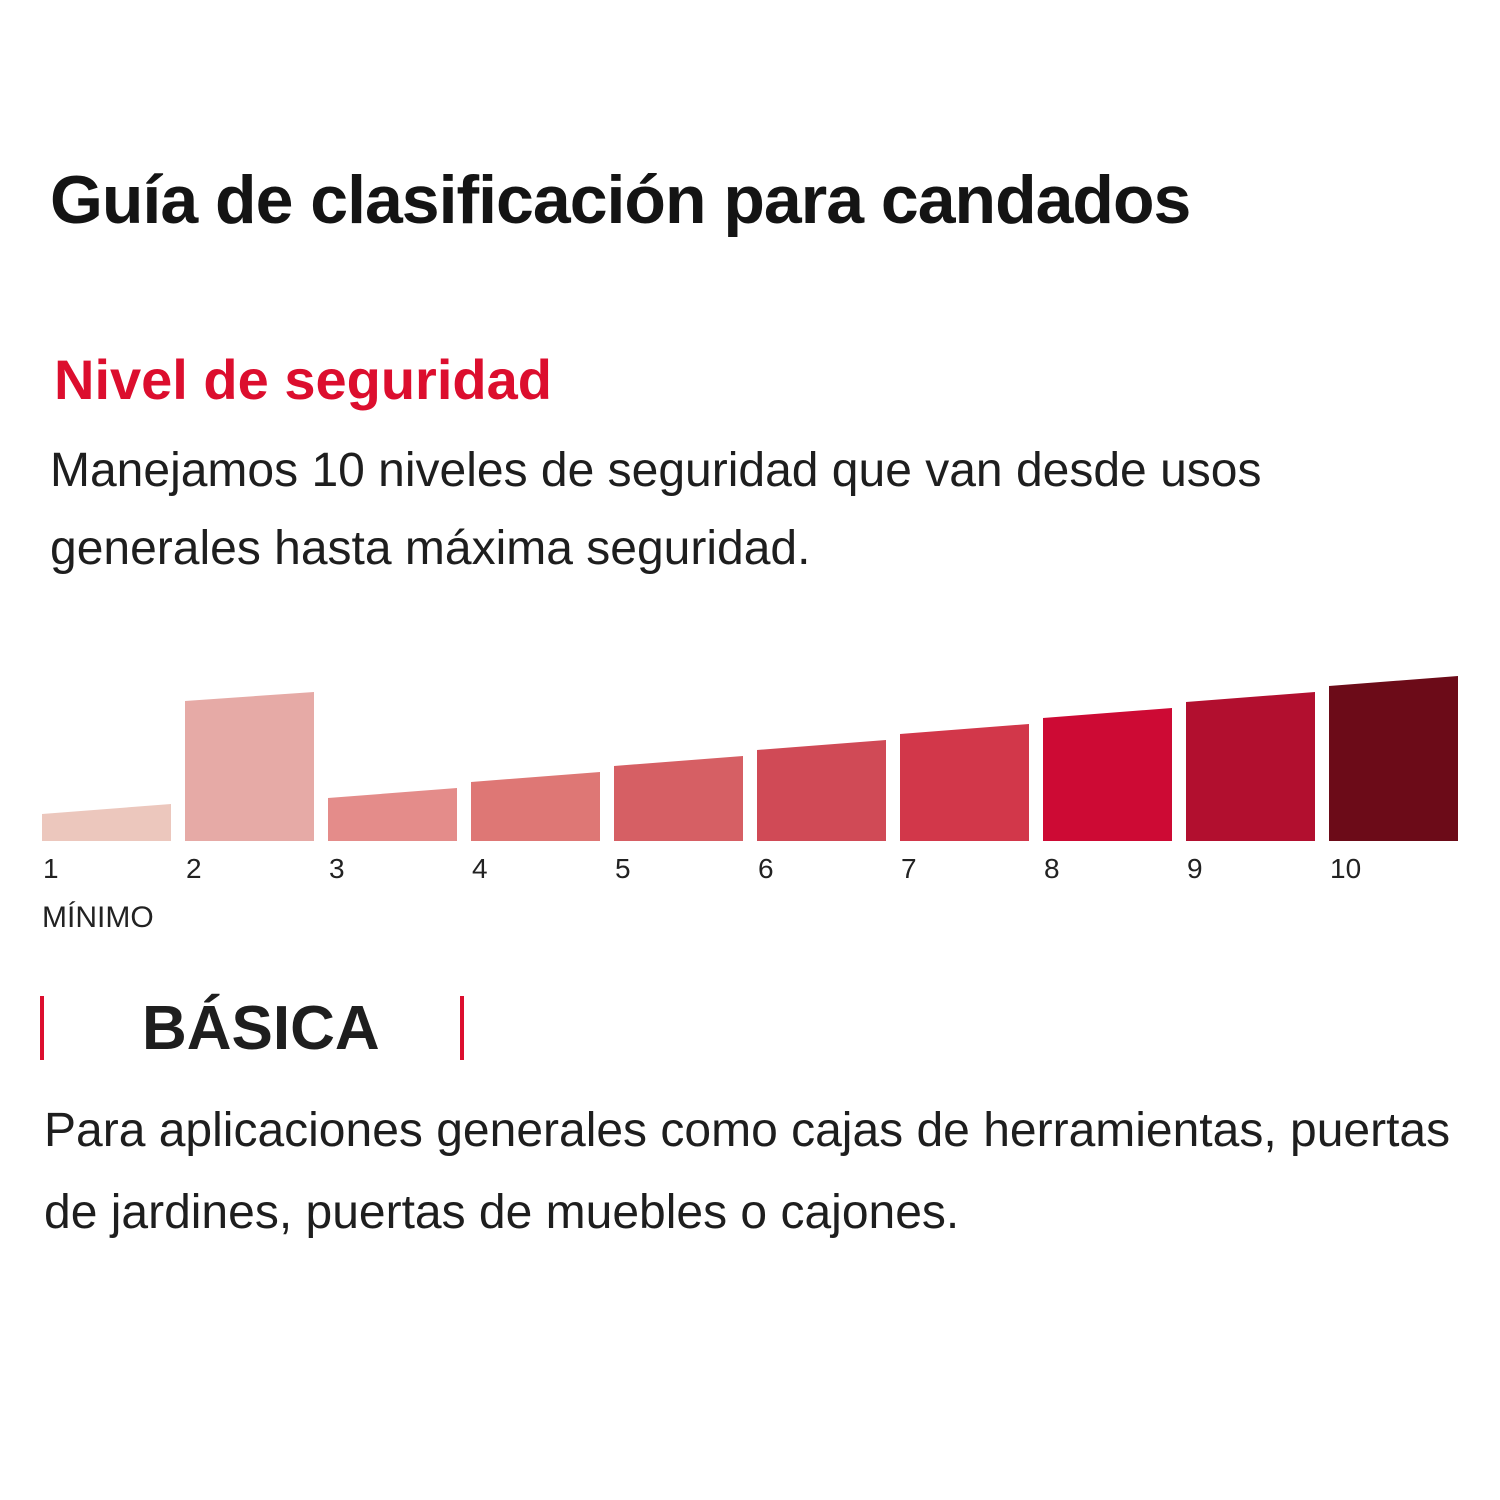 The height and width of the screenshot is (1500, 1500). I want to click on minimum-label: MÍNIMO, so click(98, 917).